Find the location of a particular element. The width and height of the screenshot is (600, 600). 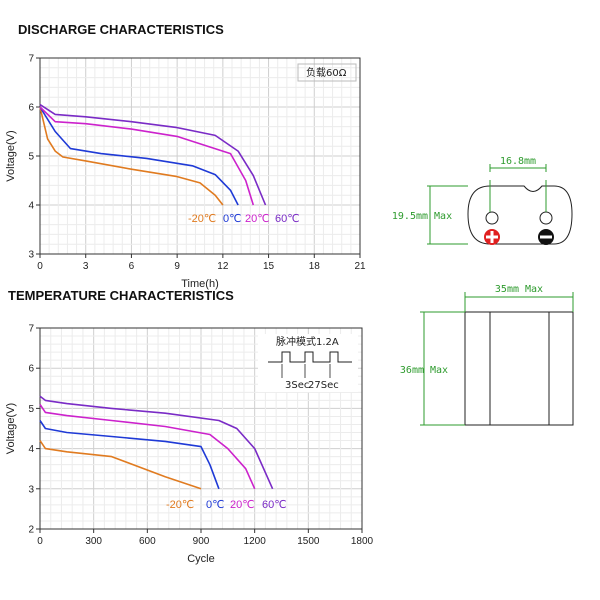

temperature-y-tick-label: 5 is located at coordinates (31, 409).